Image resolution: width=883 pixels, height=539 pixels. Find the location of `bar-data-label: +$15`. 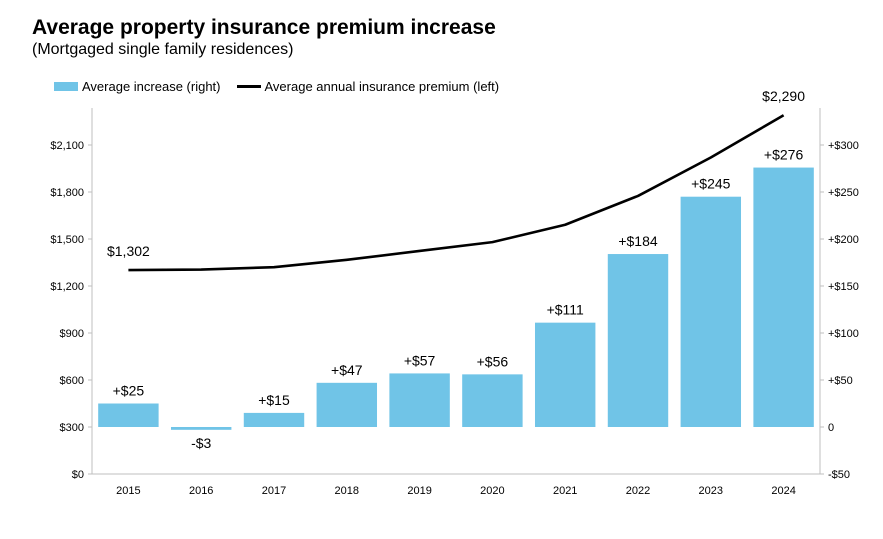

bar-data-label: +$15 is located at coordinates (274, 400).